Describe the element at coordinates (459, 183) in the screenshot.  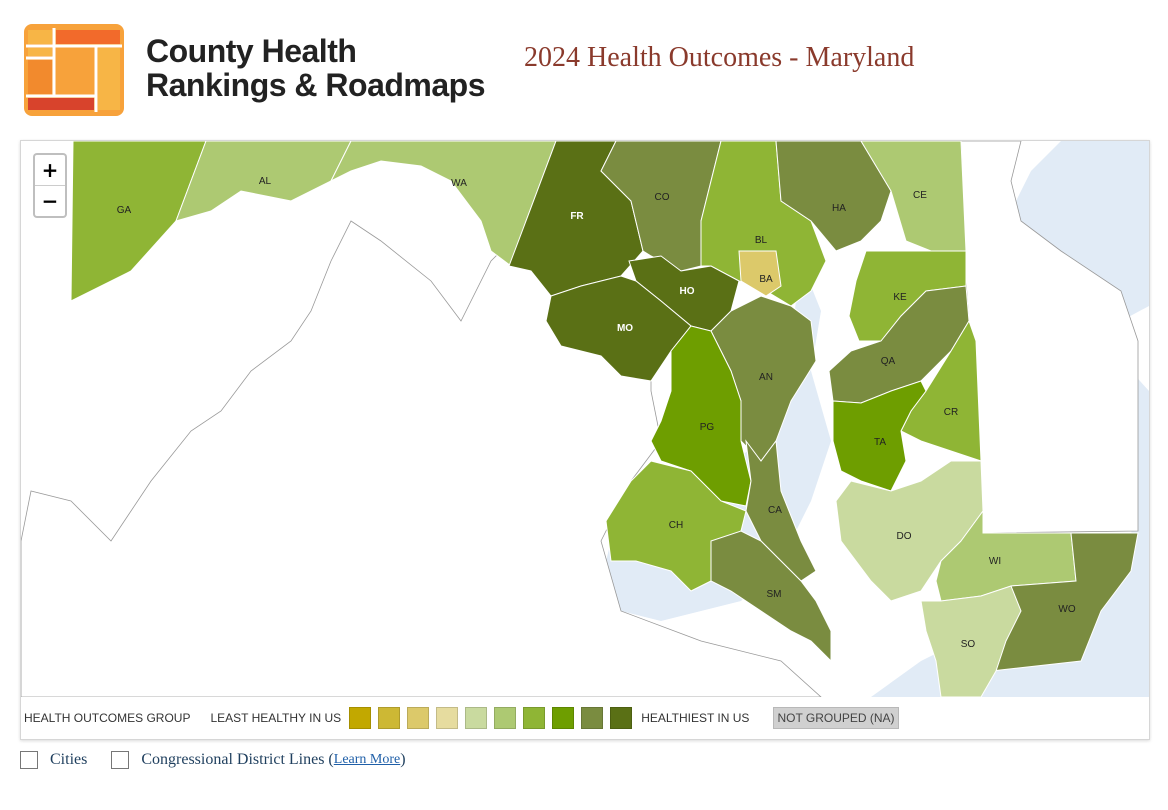
I see `label-wa: WA` at that location.